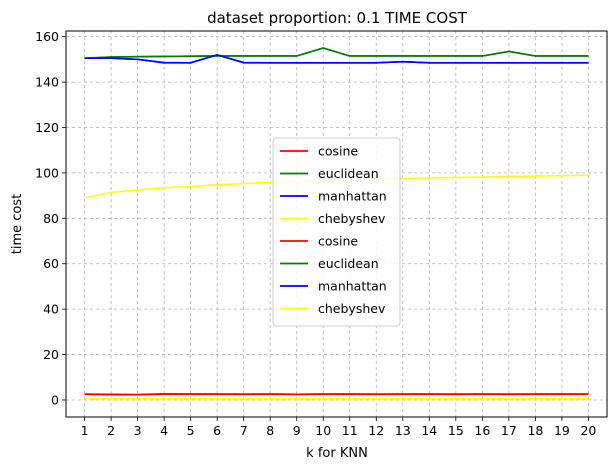 The width and height of the screenshot is (616, 470). What do you see at coordinates (323, 430) in the screenshot?
I see `x-tick-label: 10` at bounding box center [323, 430].